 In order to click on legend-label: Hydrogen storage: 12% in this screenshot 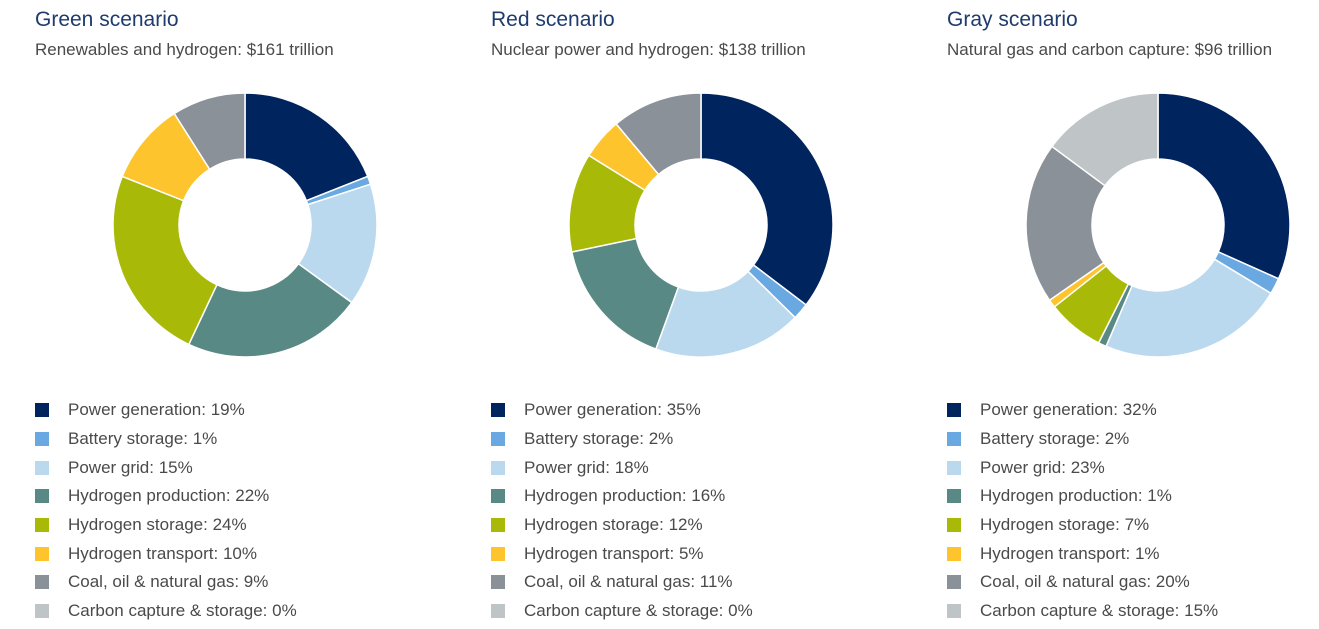, I will do `click(613, 525)`.